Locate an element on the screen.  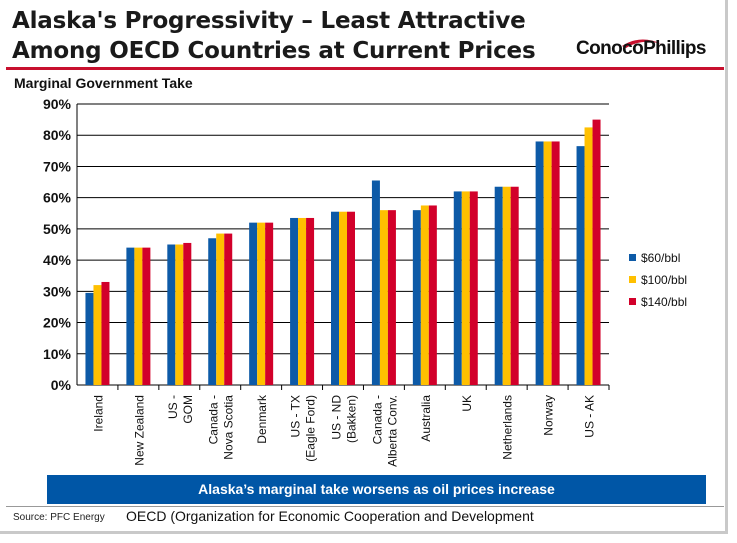
y-tick-label: 20% is located at coordinates (57, 323).